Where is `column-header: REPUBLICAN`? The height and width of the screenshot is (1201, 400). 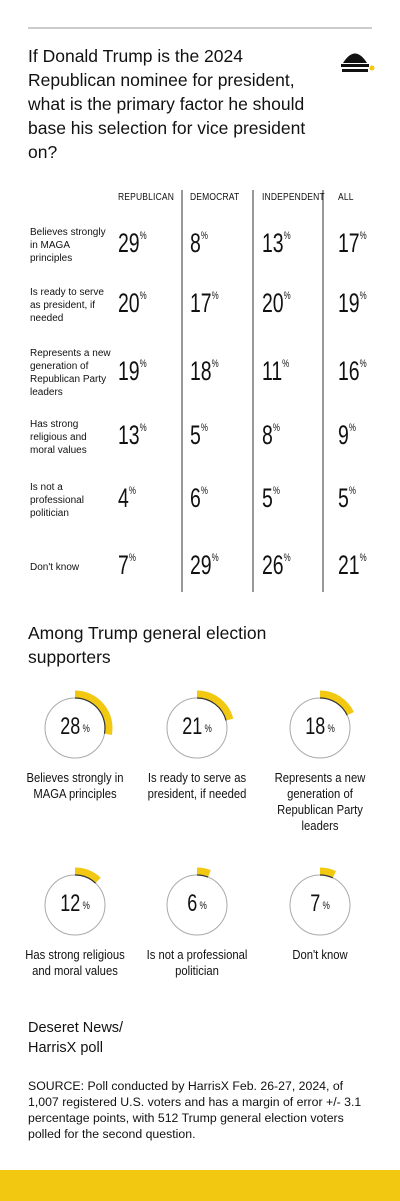 column-header: REPUBLICAN is located at coordinates (146, 197).